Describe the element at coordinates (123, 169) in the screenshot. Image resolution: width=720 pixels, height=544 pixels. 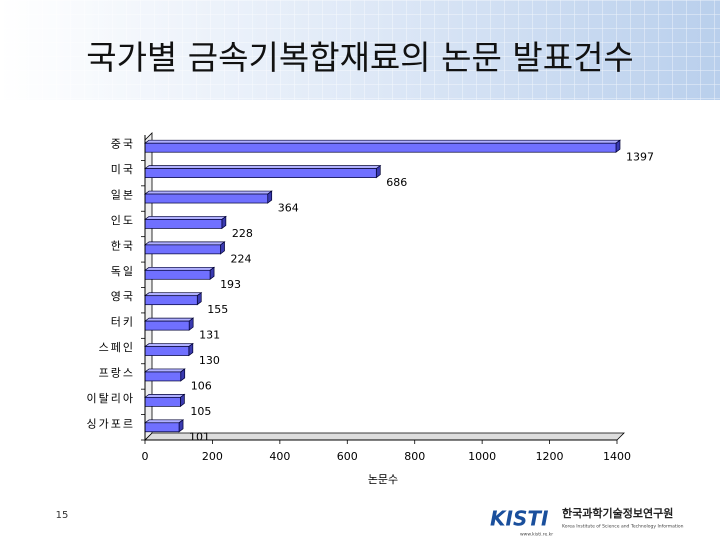
I see `y-tick-label: 미국` at that location.